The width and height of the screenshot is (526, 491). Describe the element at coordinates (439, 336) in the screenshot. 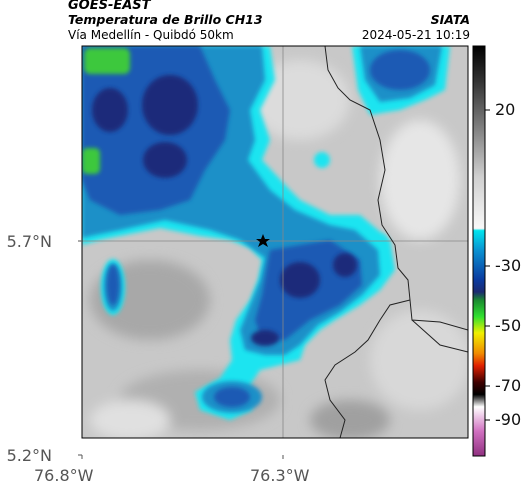

I see `boundary-line-east` at that location.